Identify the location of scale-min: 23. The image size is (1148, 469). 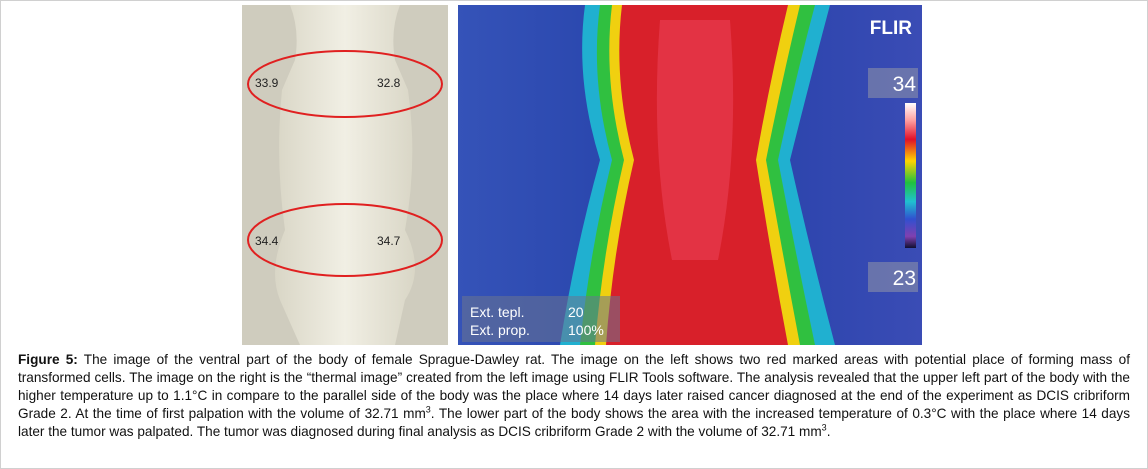
(904, 278).